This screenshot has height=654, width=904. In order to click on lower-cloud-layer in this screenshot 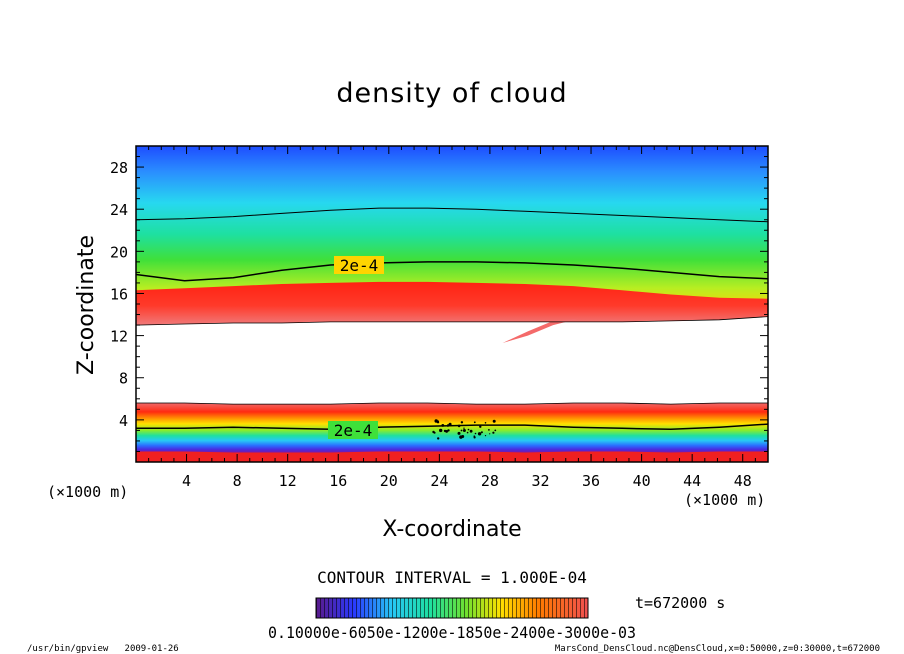, I will do `click(452, 428)`.